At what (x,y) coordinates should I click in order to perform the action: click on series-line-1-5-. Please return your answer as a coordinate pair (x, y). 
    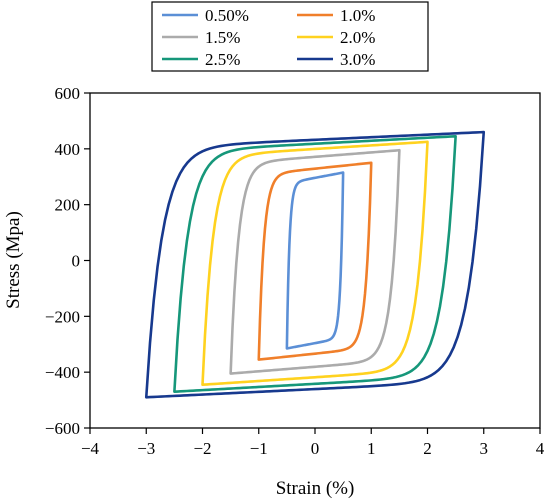
    Looking at the image, I should click on (315, 261).